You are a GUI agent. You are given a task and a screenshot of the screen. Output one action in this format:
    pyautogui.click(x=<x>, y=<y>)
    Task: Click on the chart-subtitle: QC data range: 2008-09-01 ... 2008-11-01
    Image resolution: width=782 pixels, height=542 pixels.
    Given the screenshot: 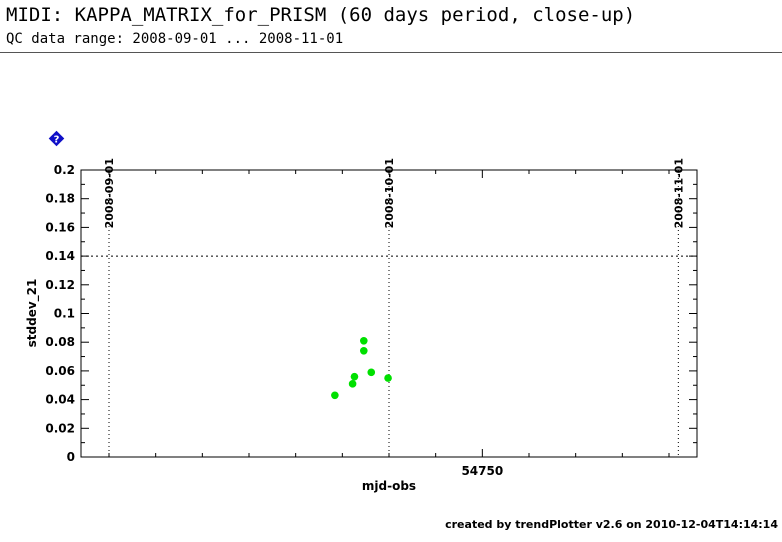 What is the action you would take?
    pyautogui.click(x=175, y=39)
    